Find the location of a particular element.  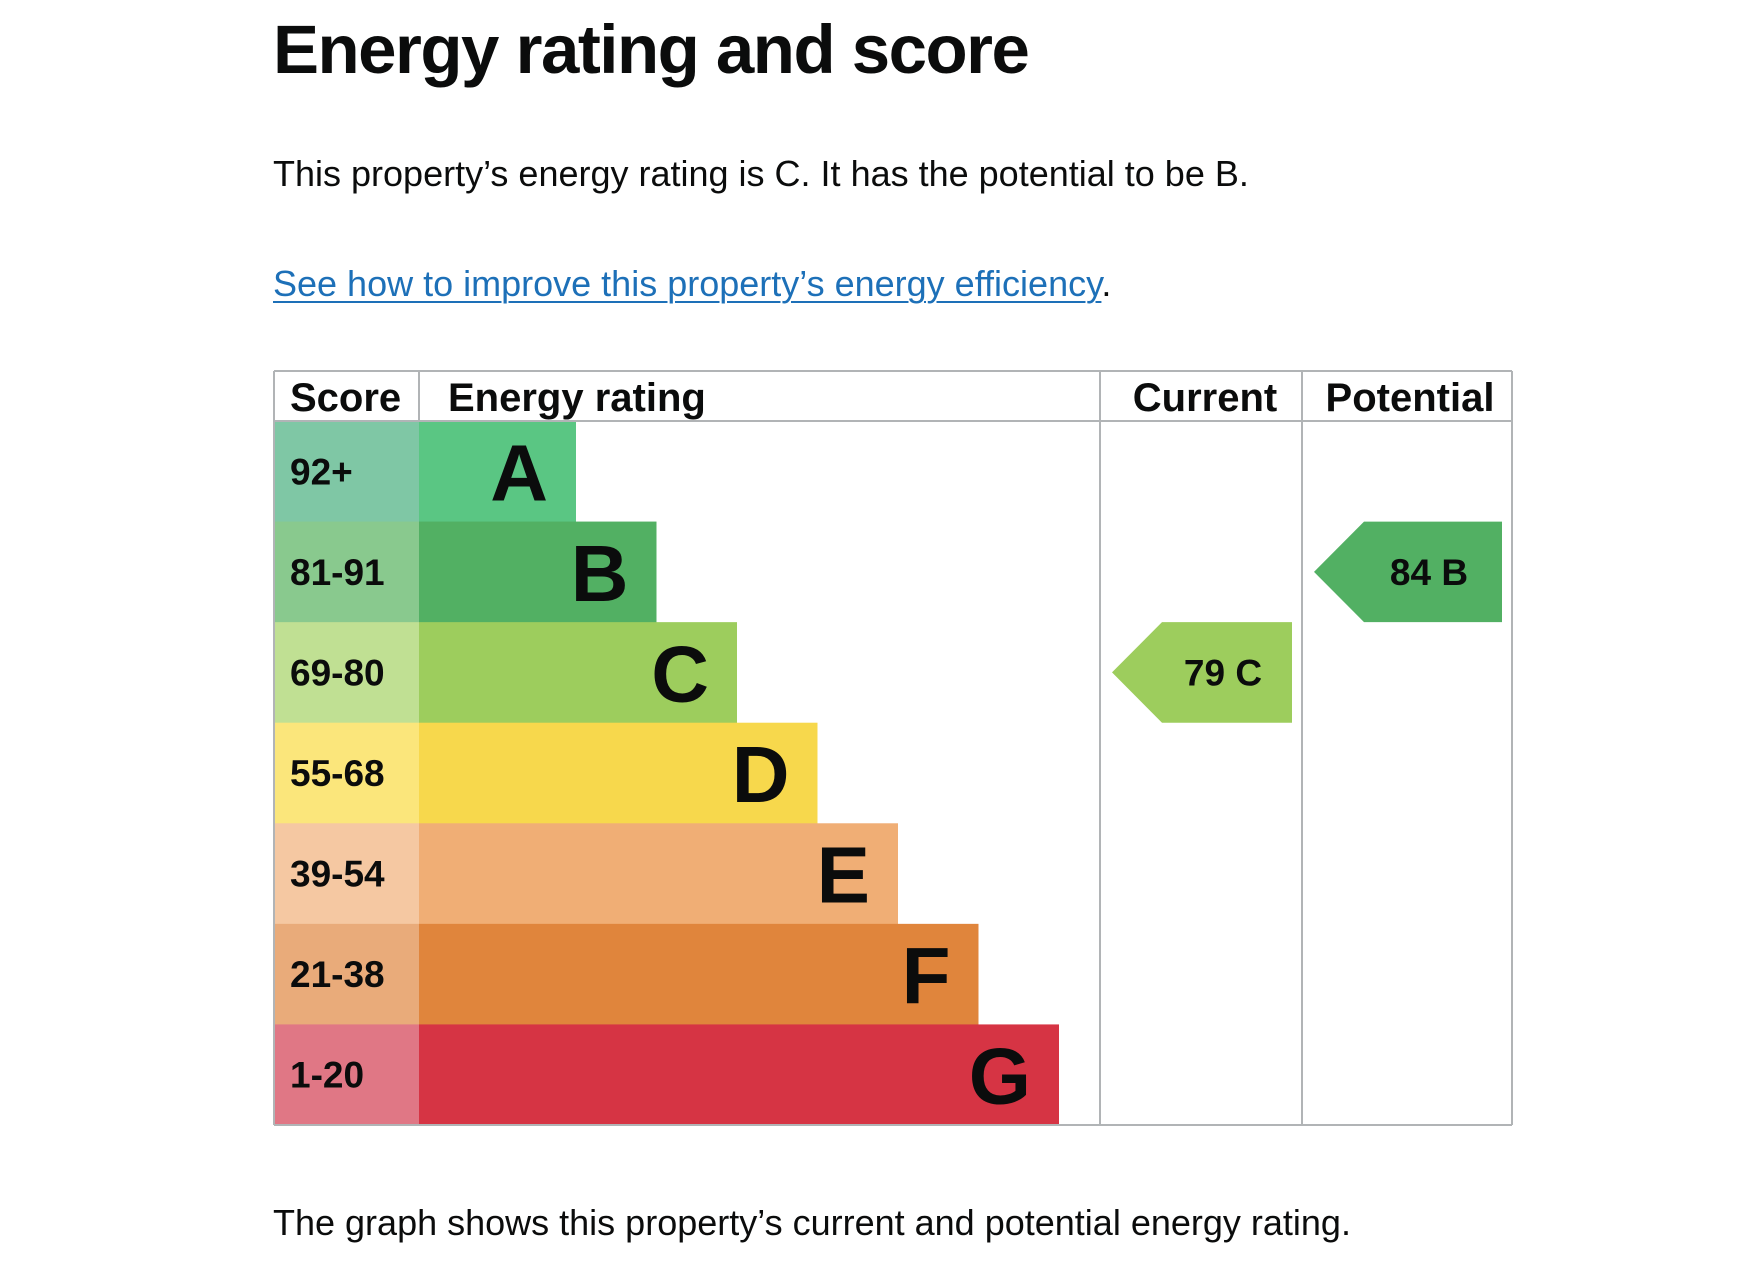

potential-column-header: Potential is located at coordinates (1410, 398).